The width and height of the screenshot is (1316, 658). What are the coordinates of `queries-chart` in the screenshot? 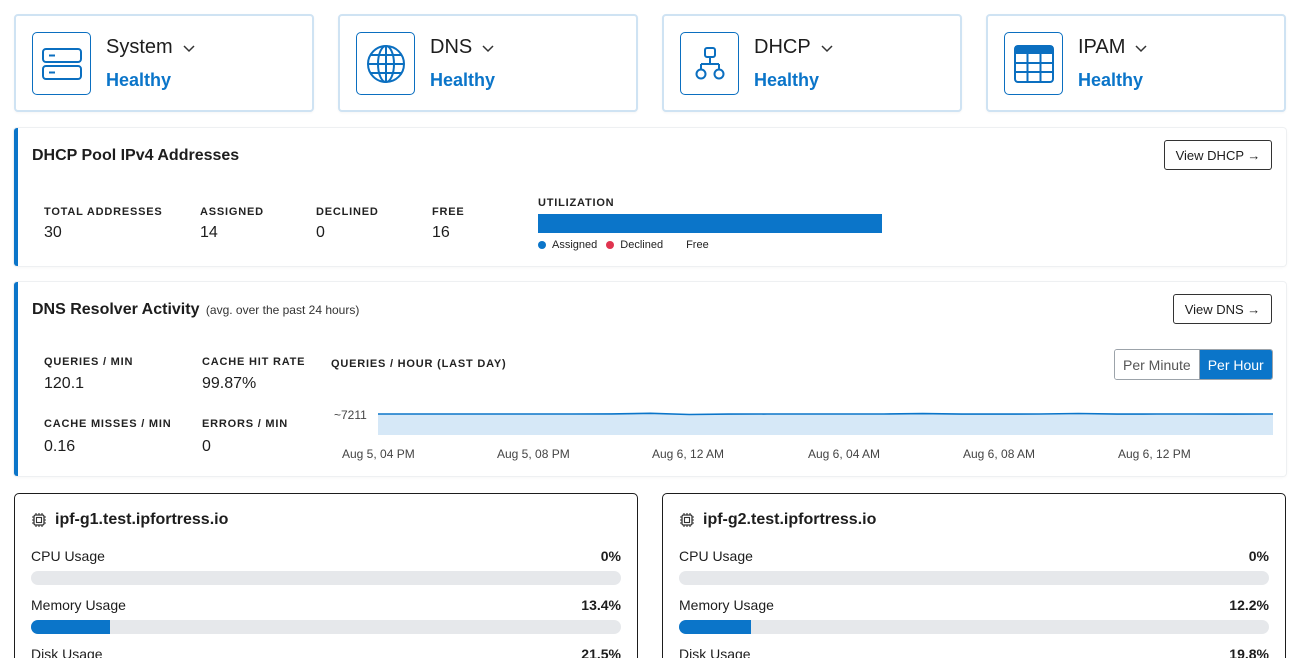 It's located at (826, 423).